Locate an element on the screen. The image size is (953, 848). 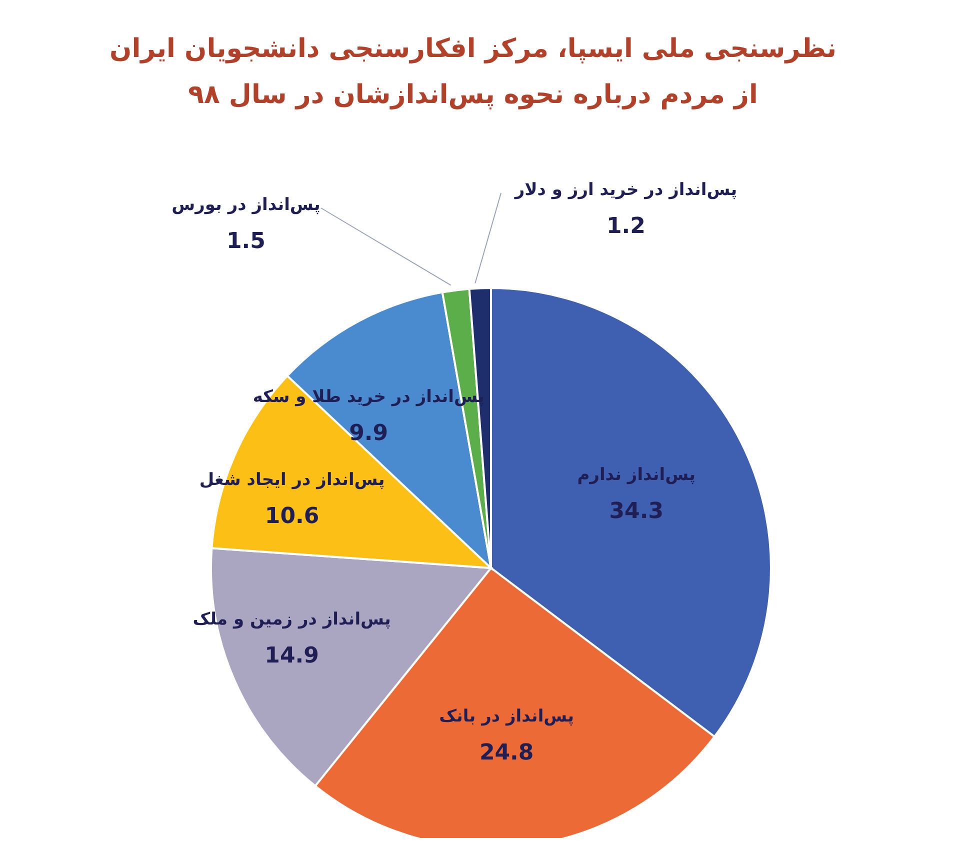
chart-subtitle: از مردم درباره نحوه پس‌اندازشان در سال ۹۸ is located at coordinates (473, 95).